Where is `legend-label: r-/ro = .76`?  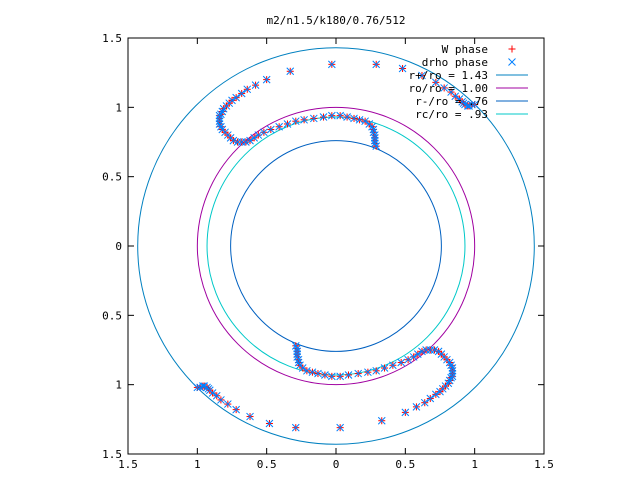
legend-label: r-/ro = .76 is located at coordinates (451, 101).